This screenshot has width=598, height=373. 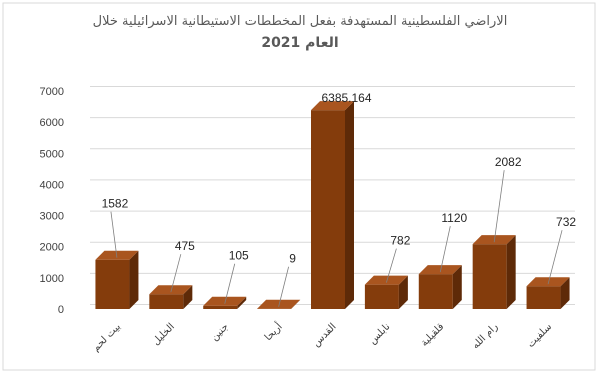 I want to click on y-axis-ticks: 0 1000 2000 3000 4000 5000 6000 7000, so click(x=52, y=201).